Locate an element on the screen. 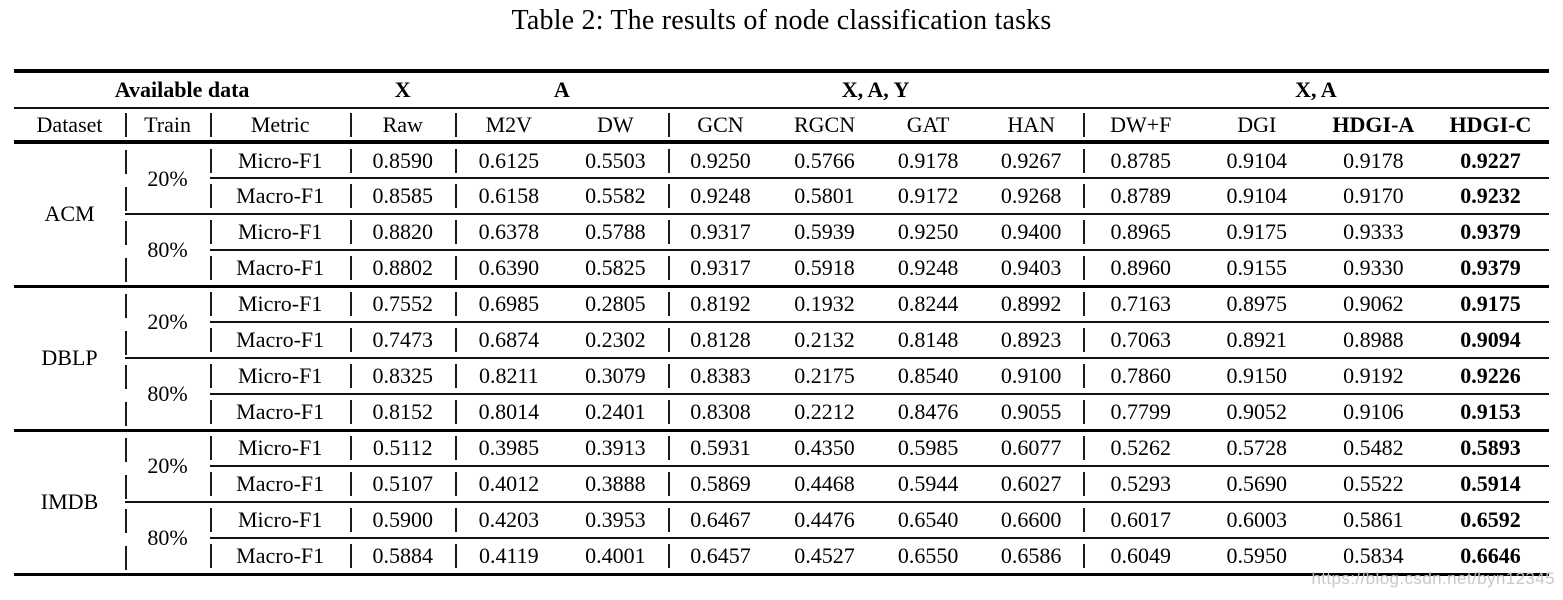  value-cell-dw-f: 0.7860 is located at coordinates (1140, 376).